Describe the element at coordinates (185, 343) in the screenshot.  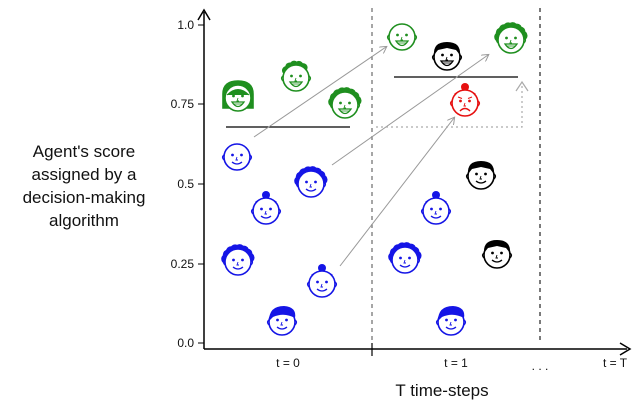
I see `y-tick-label-0: 0.0` at that location.